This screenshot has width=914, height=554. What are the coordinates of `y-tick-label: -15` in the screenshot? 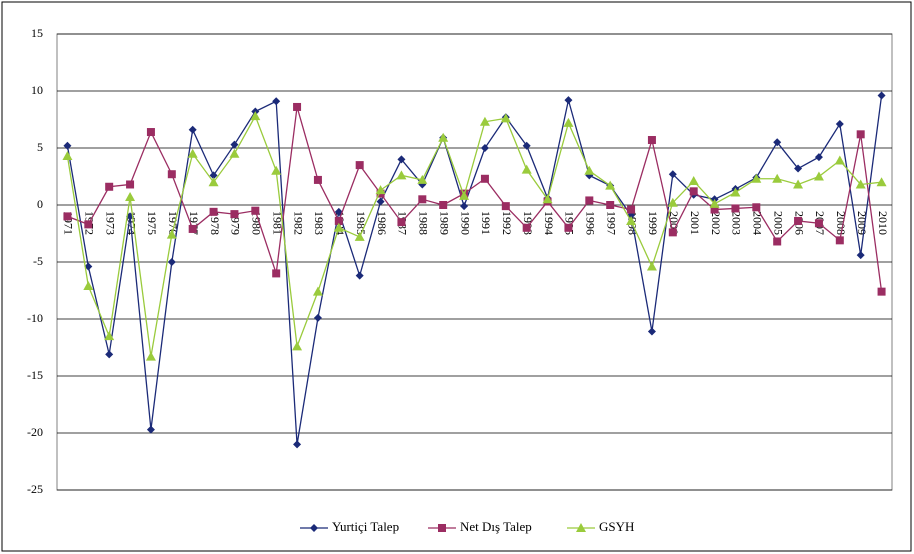 It's located at (35, 375).